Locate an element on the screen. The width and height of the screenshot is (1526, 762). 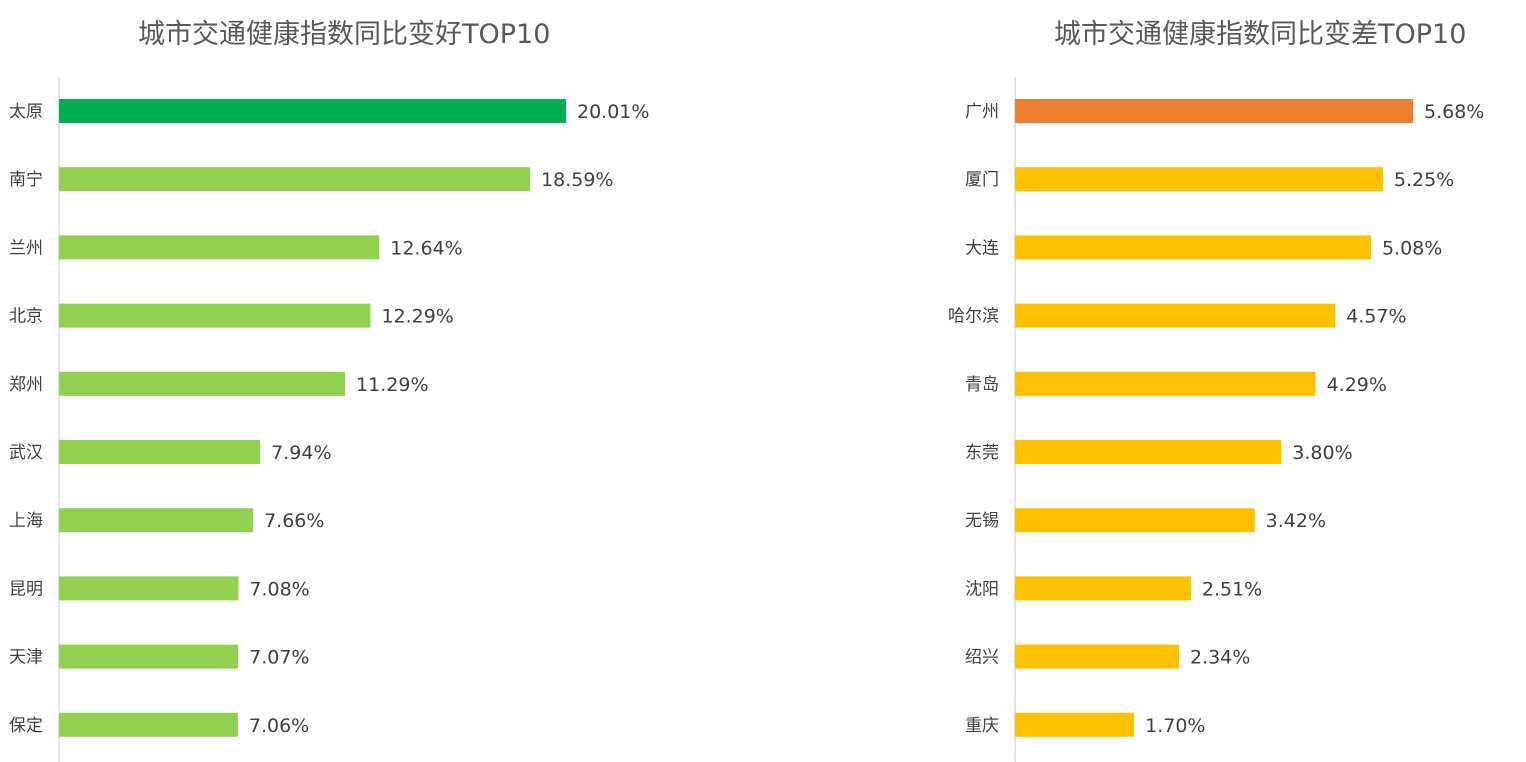
category-label: 广州 is located at coordinates (982, 112).